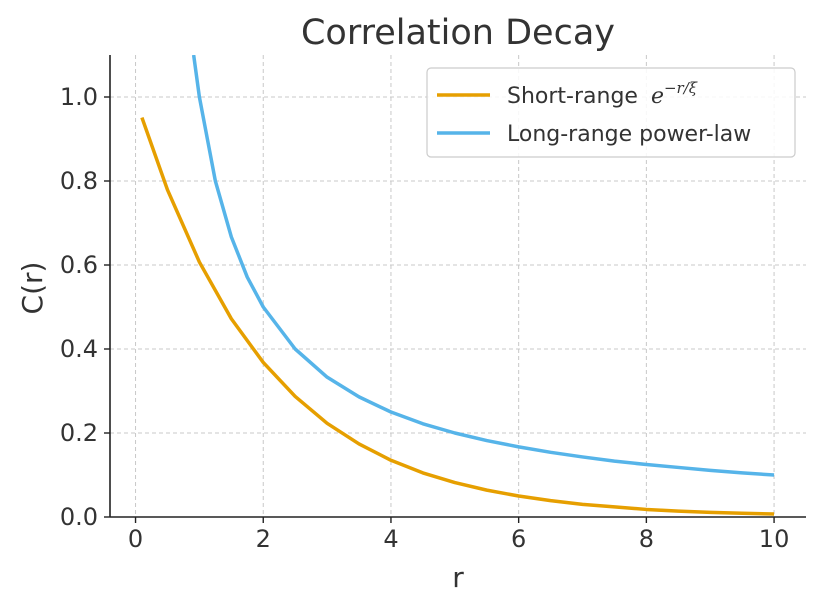 The width and height of the screenshot is (822, 609). Describe the element at coordinates (572, 96) in the screenshot. I see `legend-label-short-range-name: Short-range` at that location.